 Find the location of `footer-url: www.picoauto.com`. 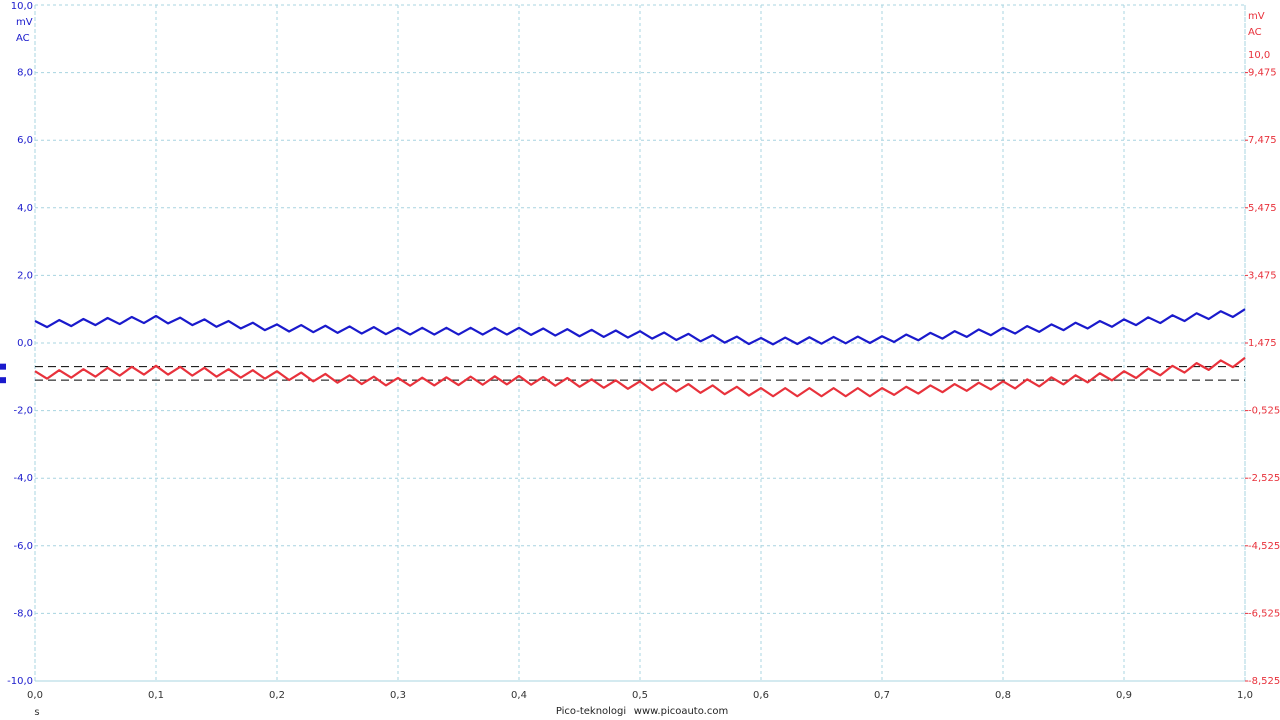

footer-url: www.picoauto.com is located at coordinates (681, 711).